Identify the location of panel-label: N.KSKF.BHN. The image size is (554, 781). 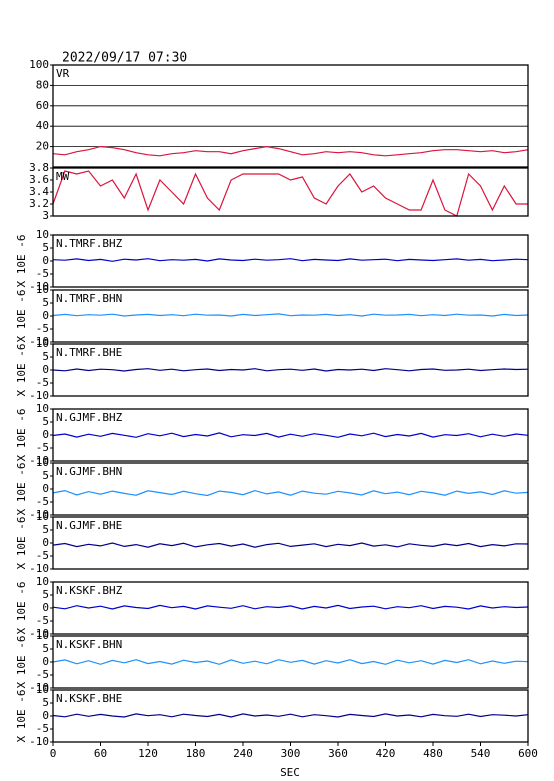
(89, 644).